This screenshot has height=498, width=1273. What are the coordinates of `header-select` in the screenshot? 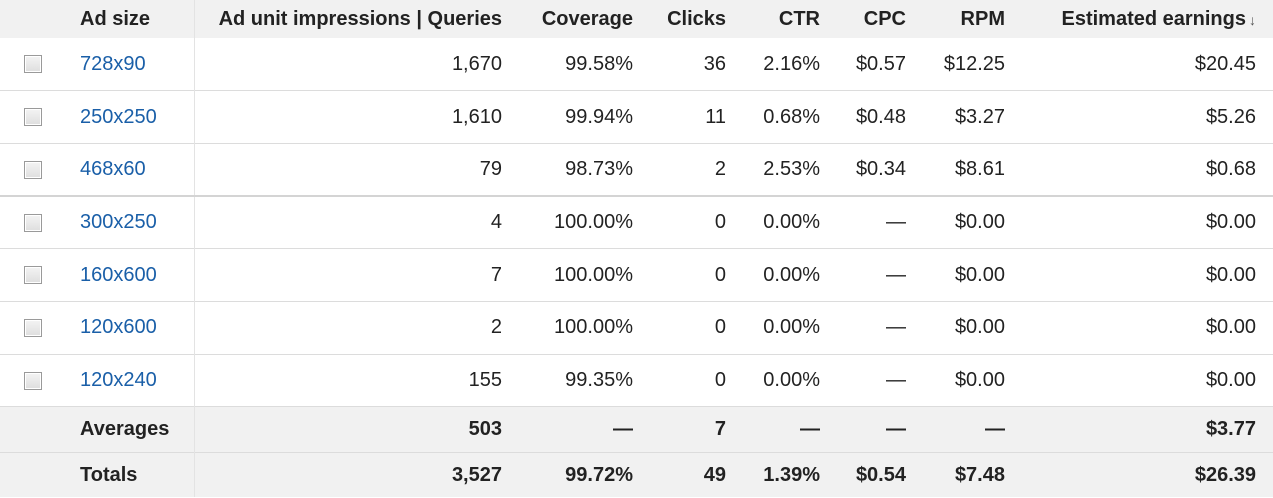 It's located at (33, 19).